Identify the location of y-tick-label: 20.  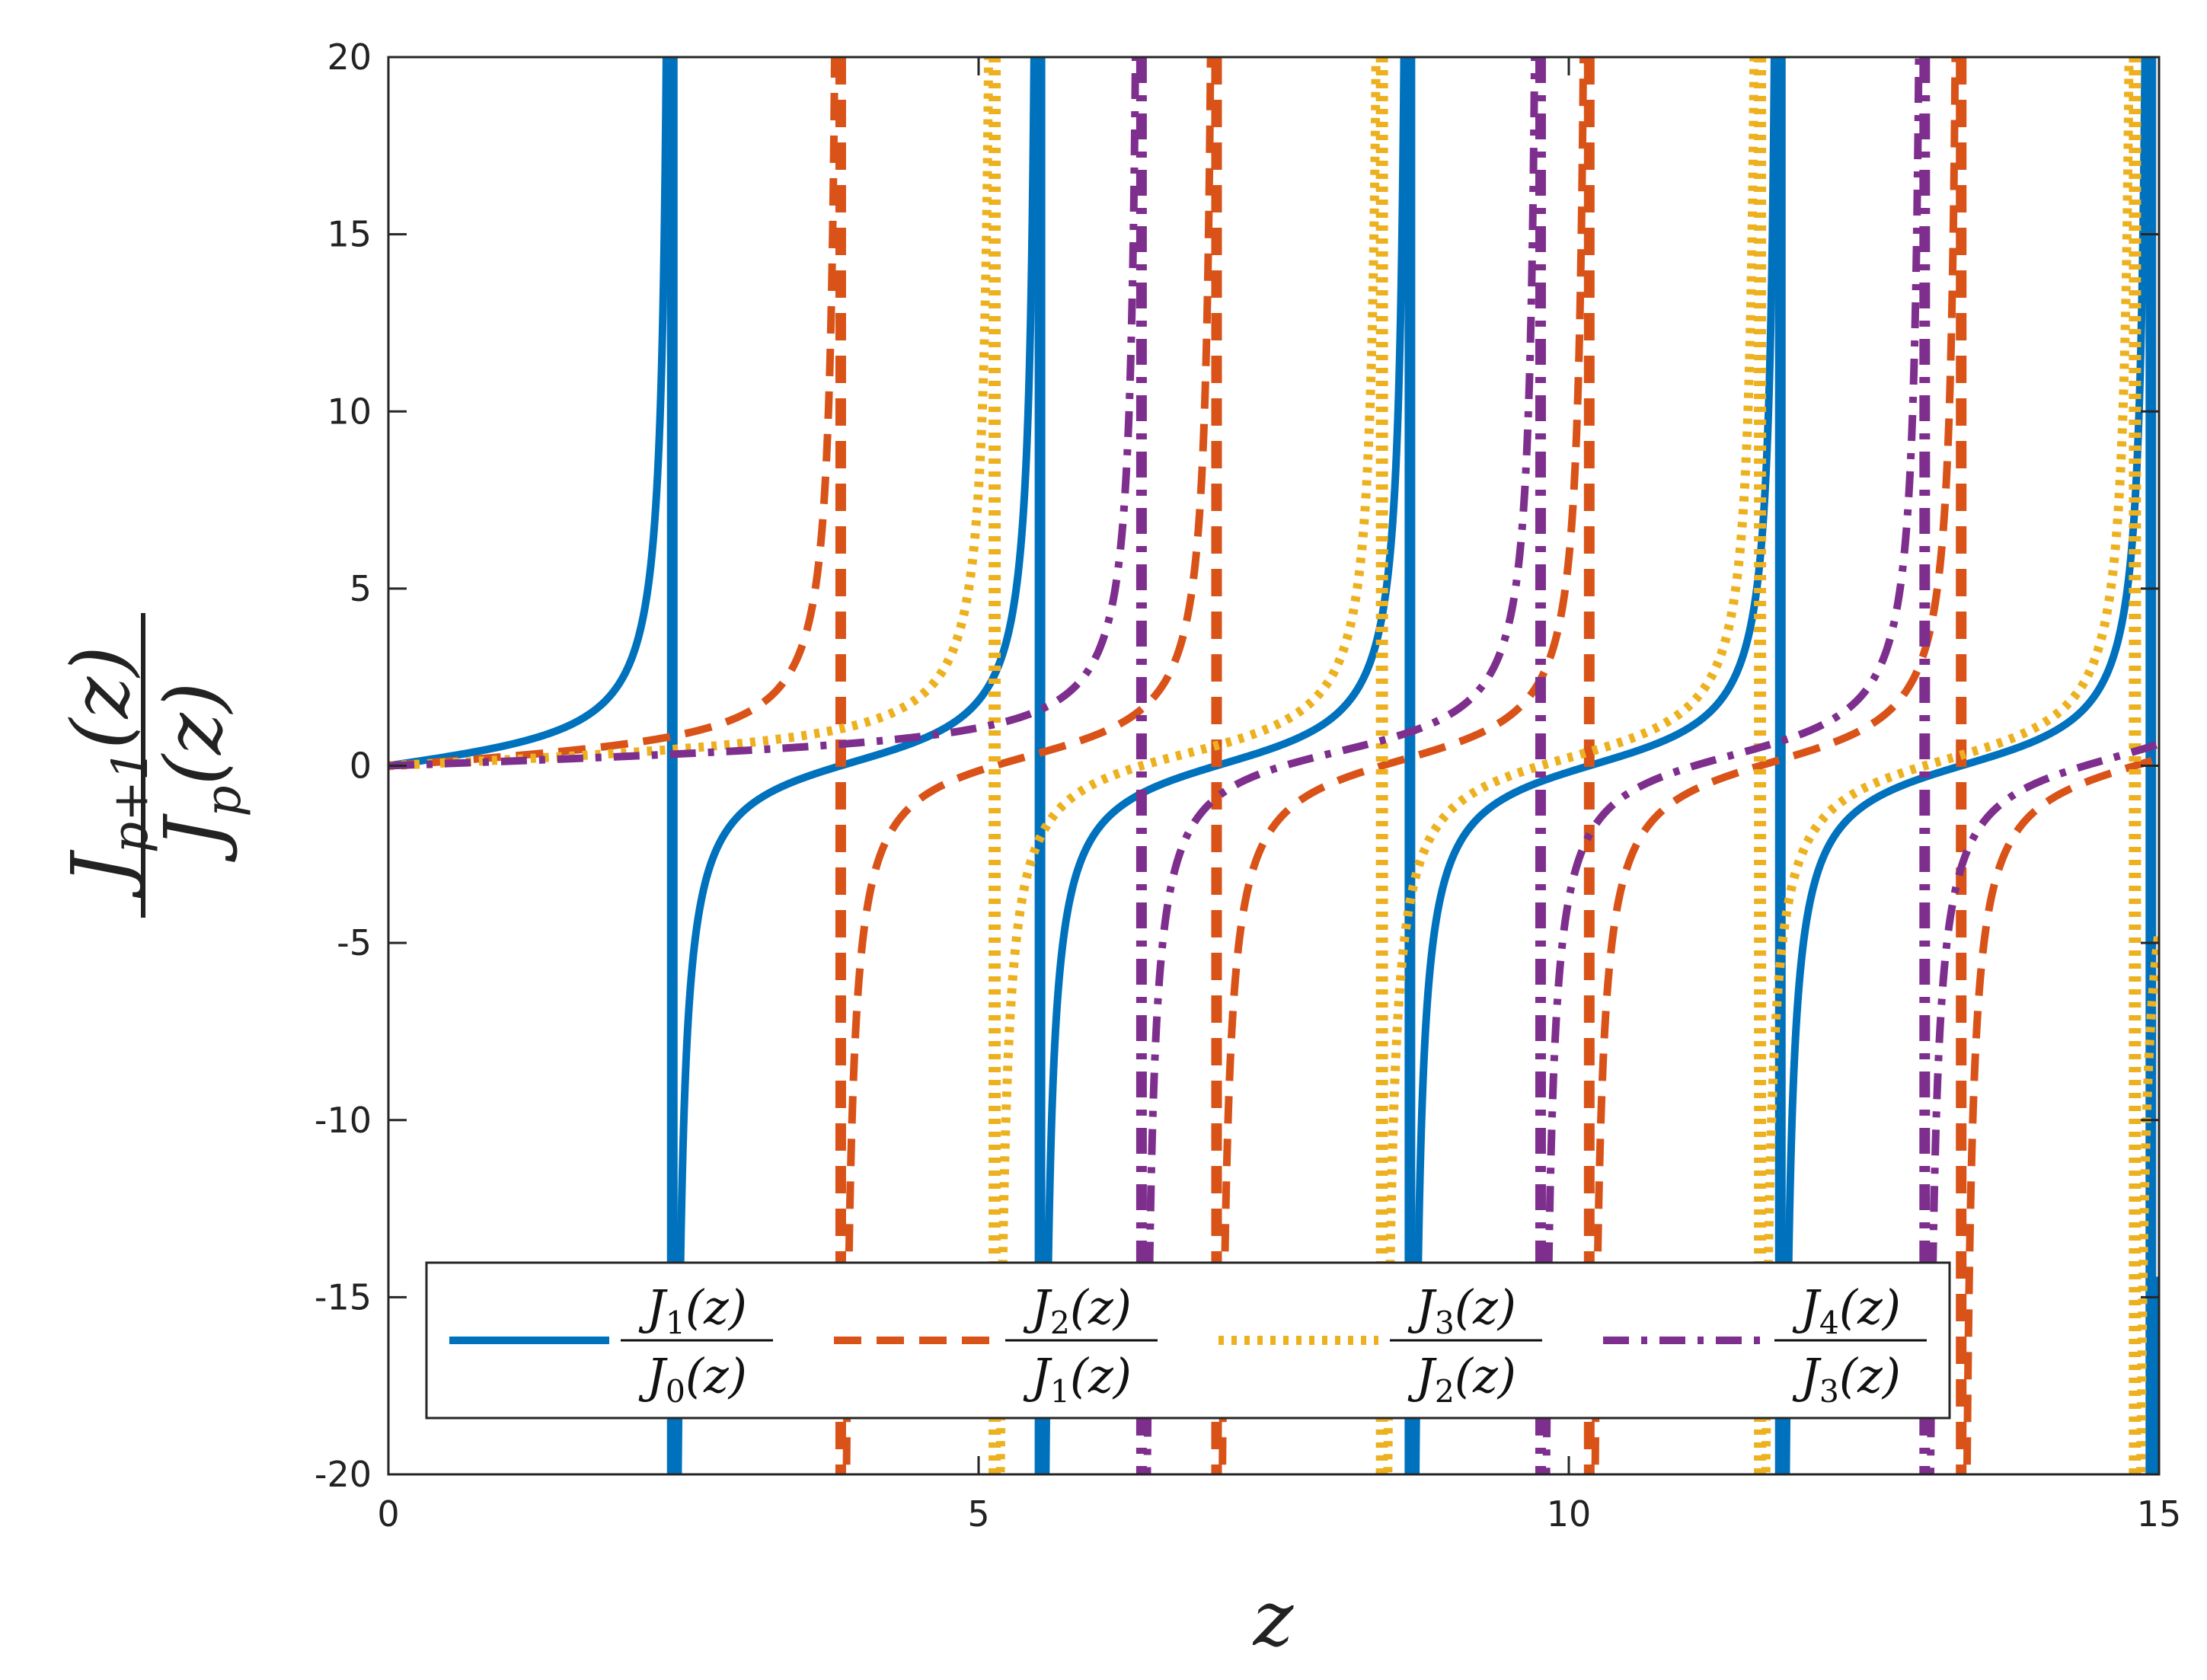
(349, 57).